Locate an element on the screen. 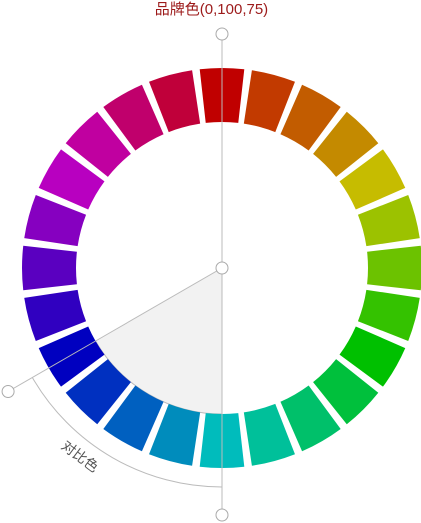  contrast-label: 对比色 is located at coordinates (80, 456).